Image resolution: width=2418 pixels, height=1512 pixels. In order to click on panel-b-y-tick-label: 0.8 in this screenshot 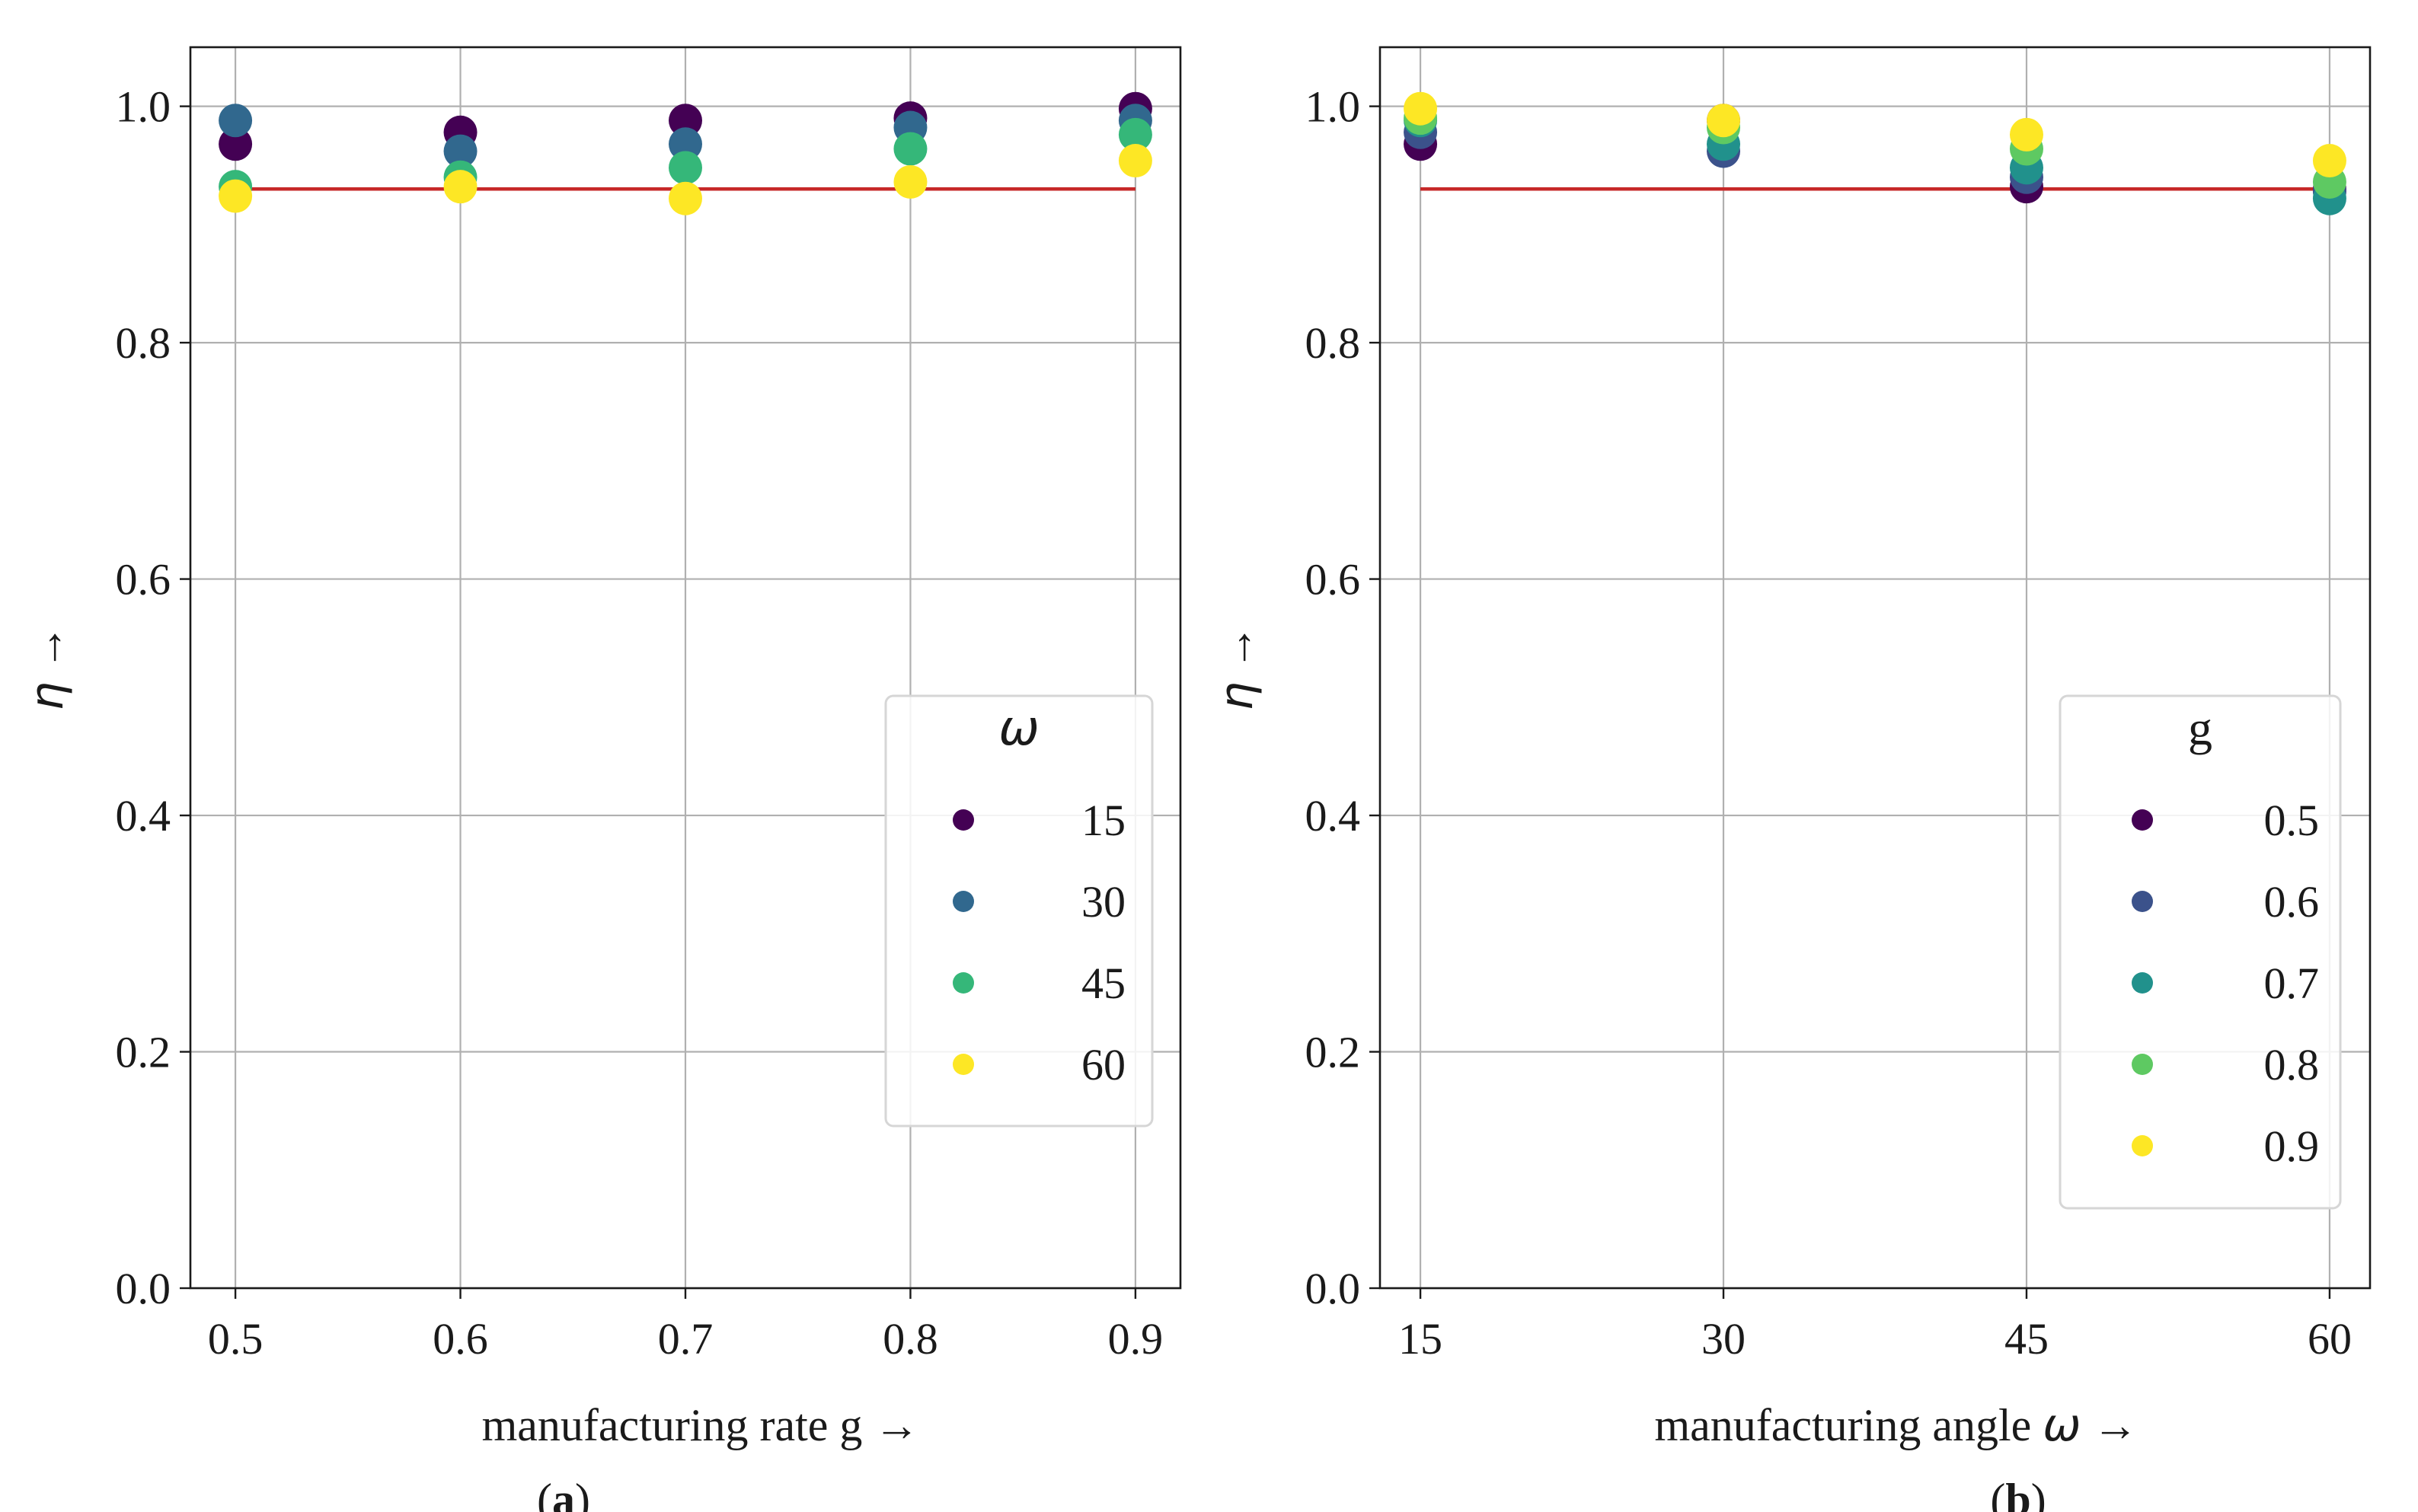, I will do `click(1333, 343)`.